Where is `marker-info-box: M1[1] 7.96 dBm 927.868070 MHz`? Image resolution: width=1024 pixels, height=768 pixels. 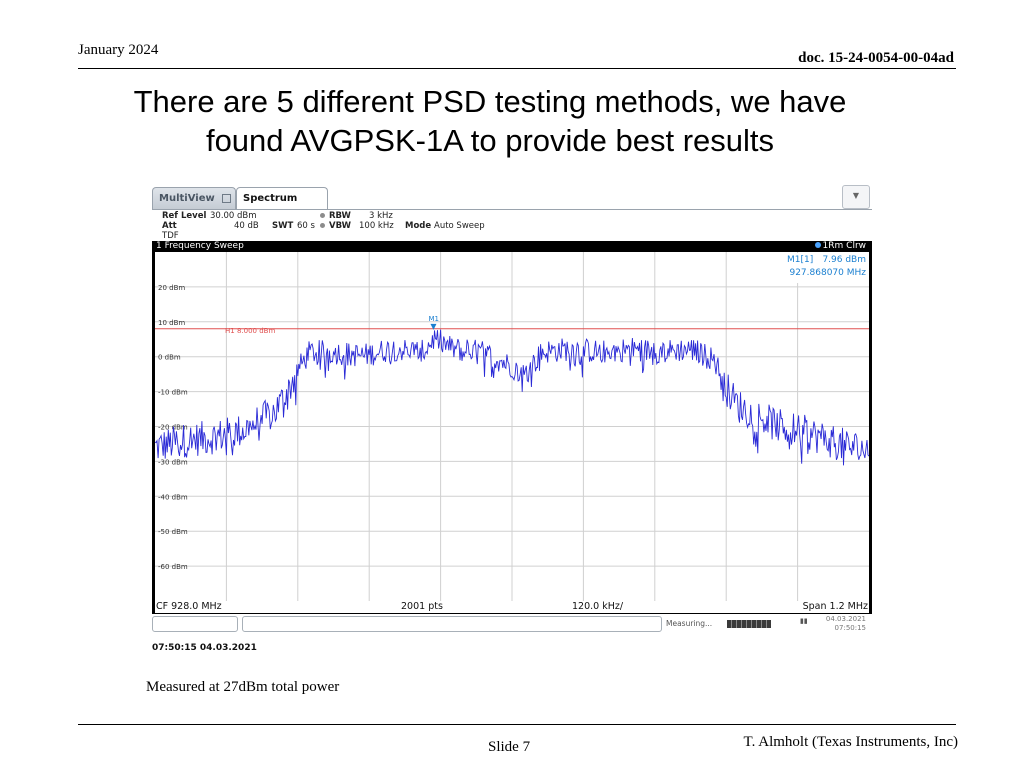 marker-info-box: M1[1] 7.96 dBm 927.868070 MHz is located at coordinates (804, 268).